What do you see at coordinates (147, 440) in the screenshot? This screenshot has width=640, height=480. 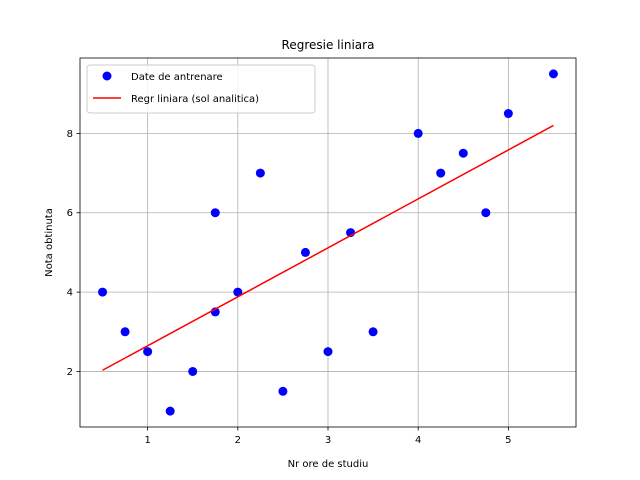 I see `x-tick-label: 1` at bounding box center [147, 440].